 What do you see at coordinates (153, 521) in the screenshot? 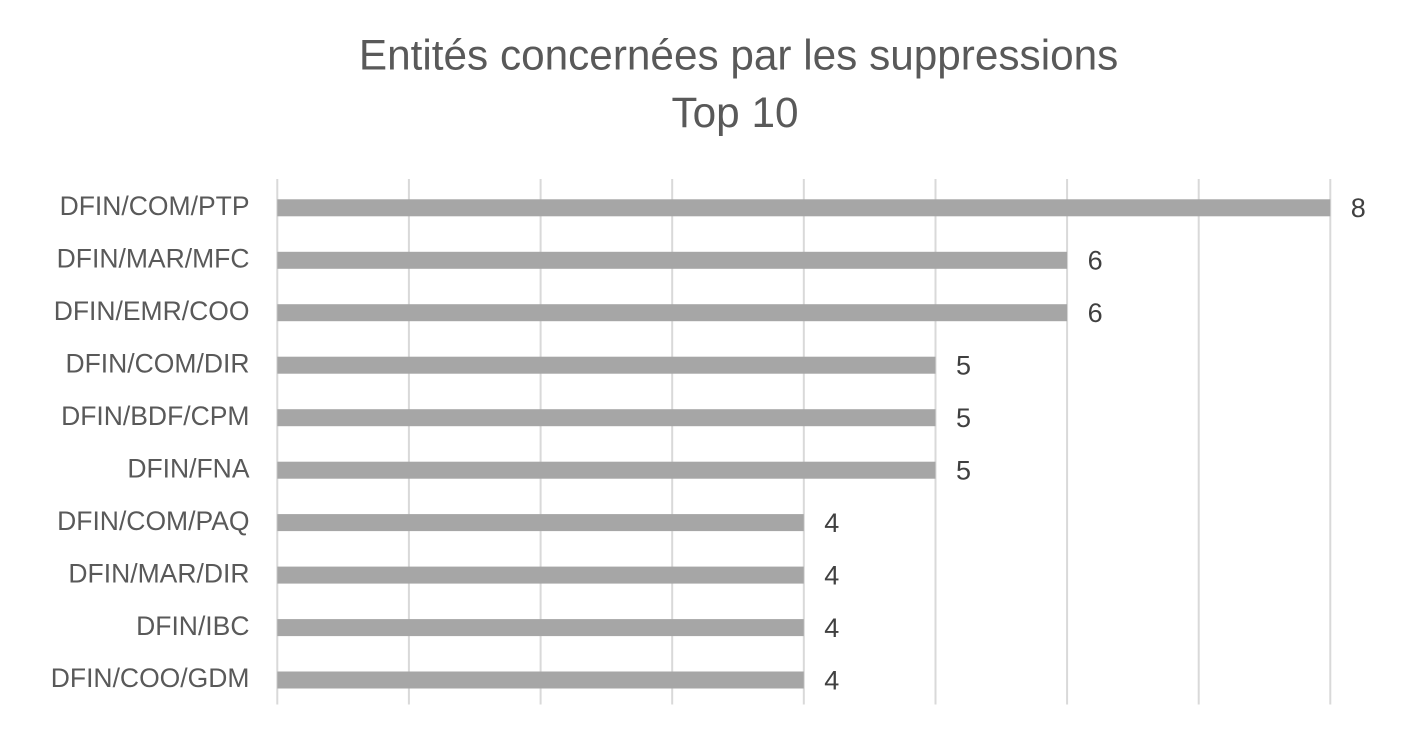
I see `svg-text: DFIN/COM/PAQ` at bounding box center [153, 521].